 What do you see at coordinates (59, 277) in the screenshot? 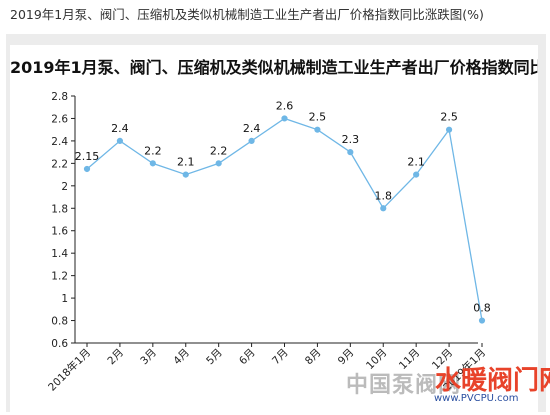
I see `y-tick-label: 1.2` at bounding box center [59, 277].